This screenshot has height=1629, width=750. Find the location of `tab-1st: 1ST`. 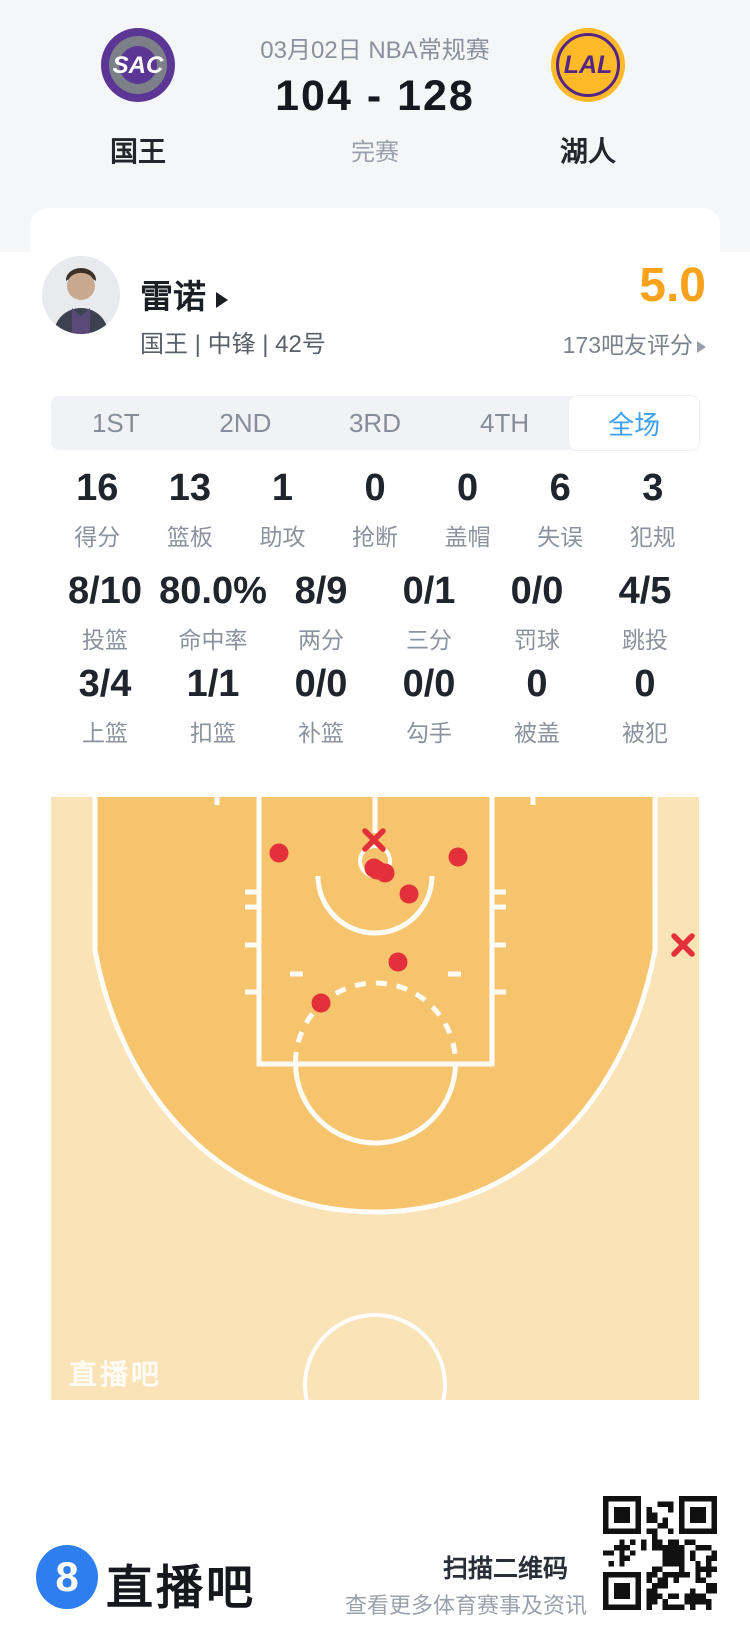

tab-1st: 1ST is located at coordinates (115, 422).